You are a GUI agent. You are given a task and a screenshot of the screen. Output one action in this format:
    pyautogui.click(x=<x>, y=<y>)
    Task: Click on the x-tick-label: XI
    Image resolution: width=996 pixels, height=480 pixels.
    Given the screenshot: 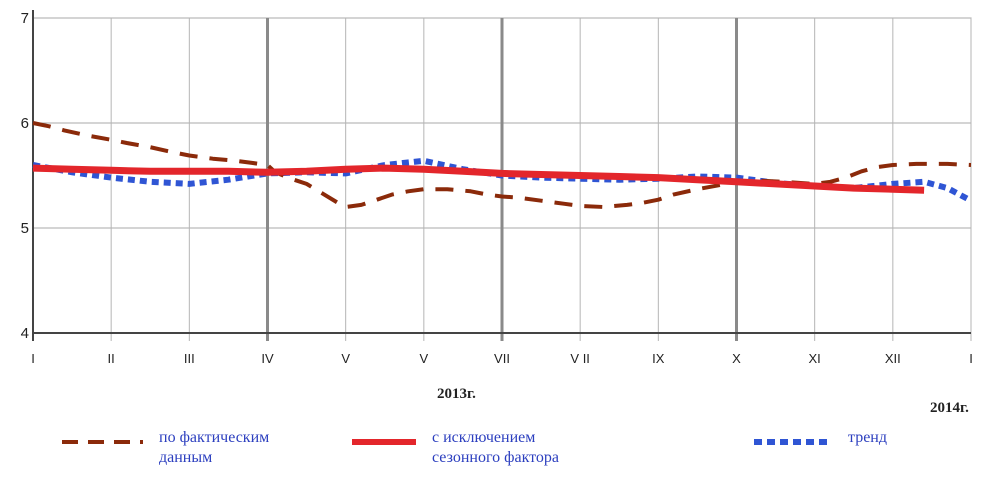 What is the action you would take?
    pyautogui.click(x=815, y=358)
    